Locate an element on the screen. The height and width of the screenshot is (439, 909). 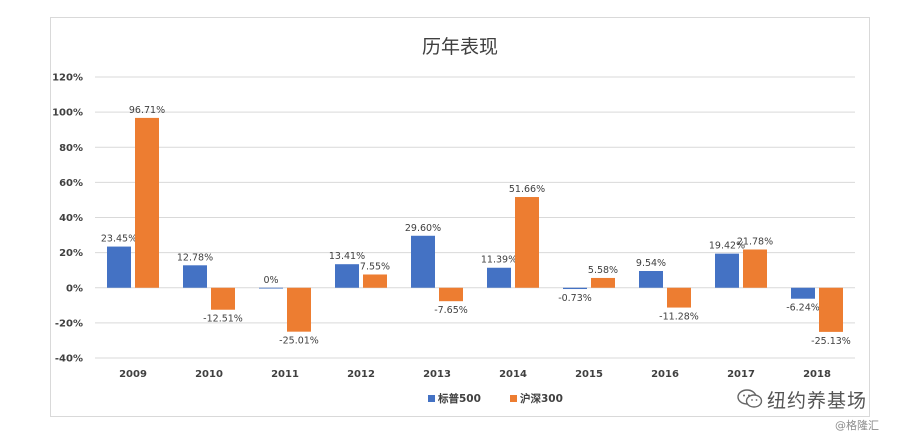
y-tick-label: 60% is located at coordinates (71, 183).